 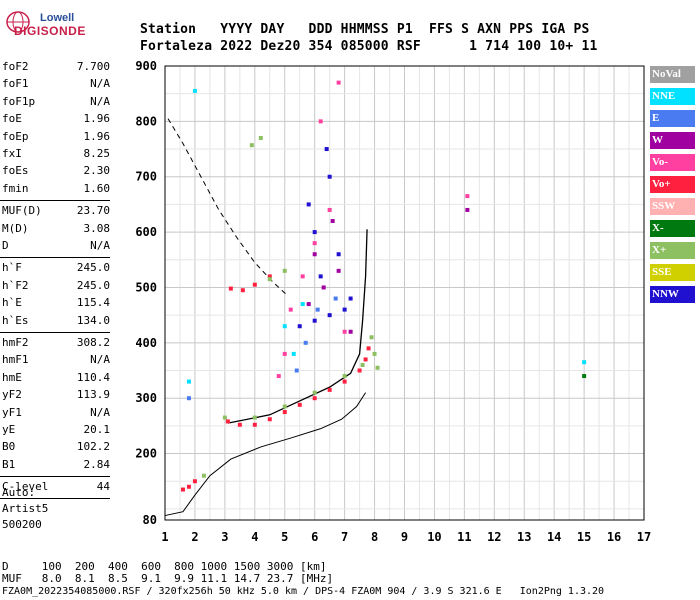 What do you see at coordinates (672, 96) in the screenshot?
I see `legend-item-nne: NNE` at bounding box center [672, 96].